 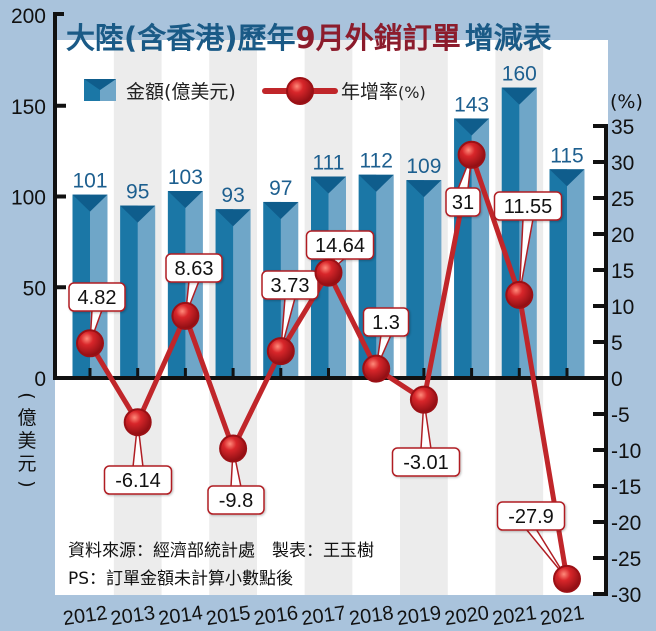 I want to click on legend-line-icon, so click(x=300, y=91).